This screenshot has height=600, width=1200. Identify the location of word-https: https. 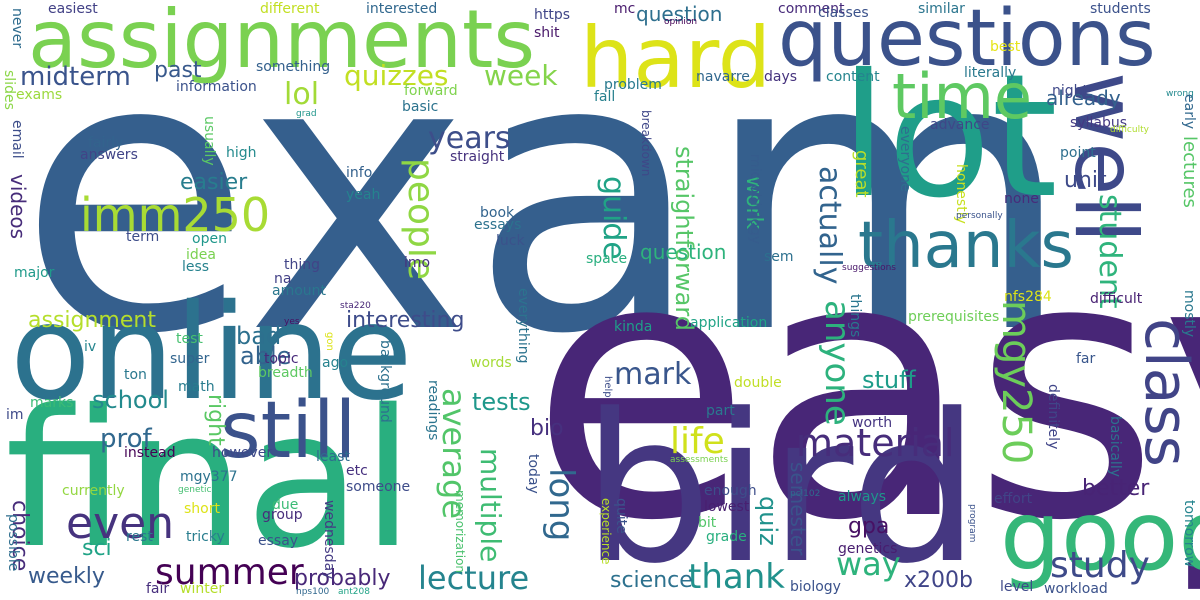
(552, 15).